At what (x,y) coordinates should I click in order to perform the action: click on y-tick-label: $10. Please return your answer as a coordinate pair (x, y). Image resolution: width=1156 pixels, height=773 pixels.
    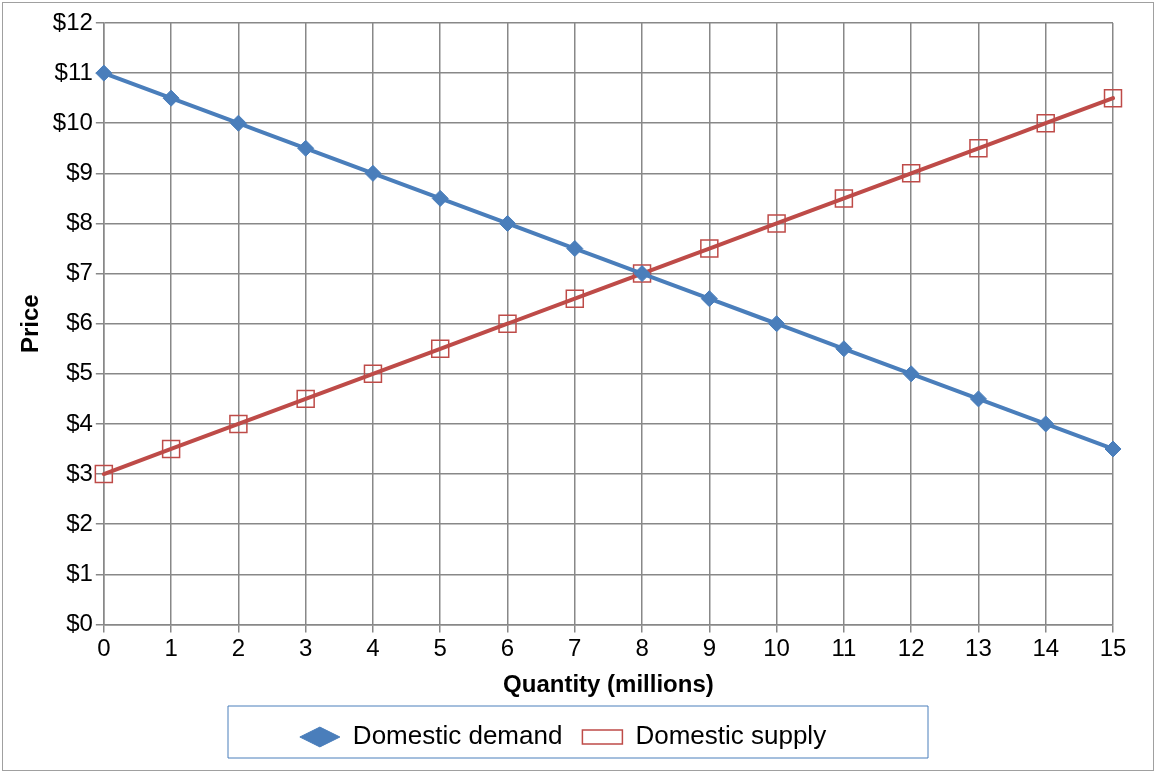
    Looking at the image, I should click on (72, 121).